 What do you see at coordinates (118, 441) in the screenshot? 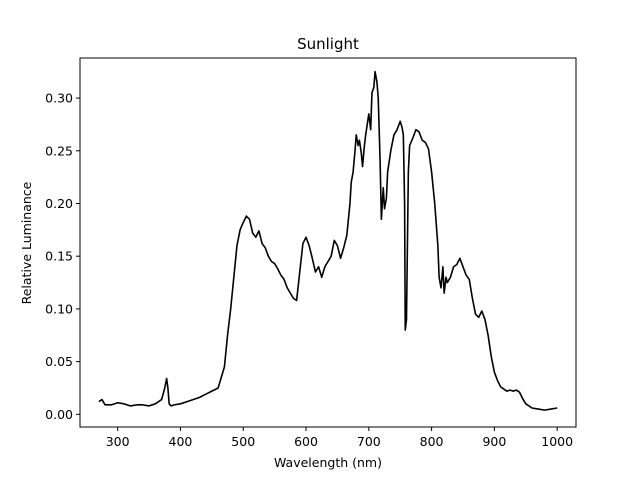
I see `x-tick-label: 300` at bounding box center [118, 441].